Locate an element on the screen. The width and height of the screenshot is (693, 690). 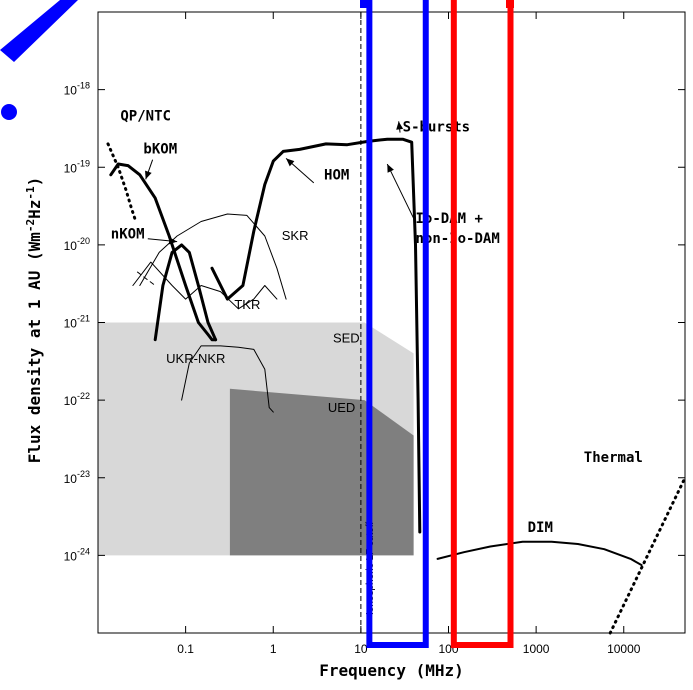
annotation-bkom: bKOM is located at coordinates (160, 150).